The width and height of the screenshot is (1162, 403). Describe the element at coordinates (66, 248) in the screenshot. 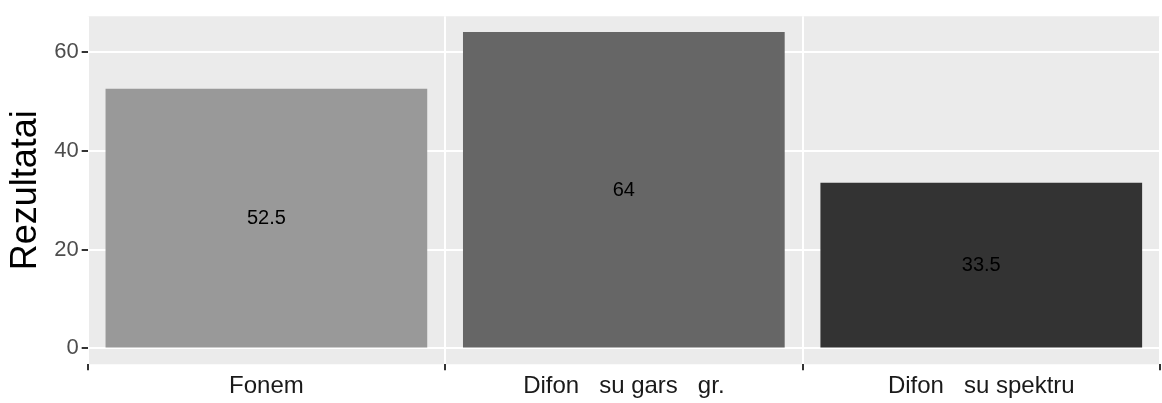

I see `y-tick-label: 20` at that location.